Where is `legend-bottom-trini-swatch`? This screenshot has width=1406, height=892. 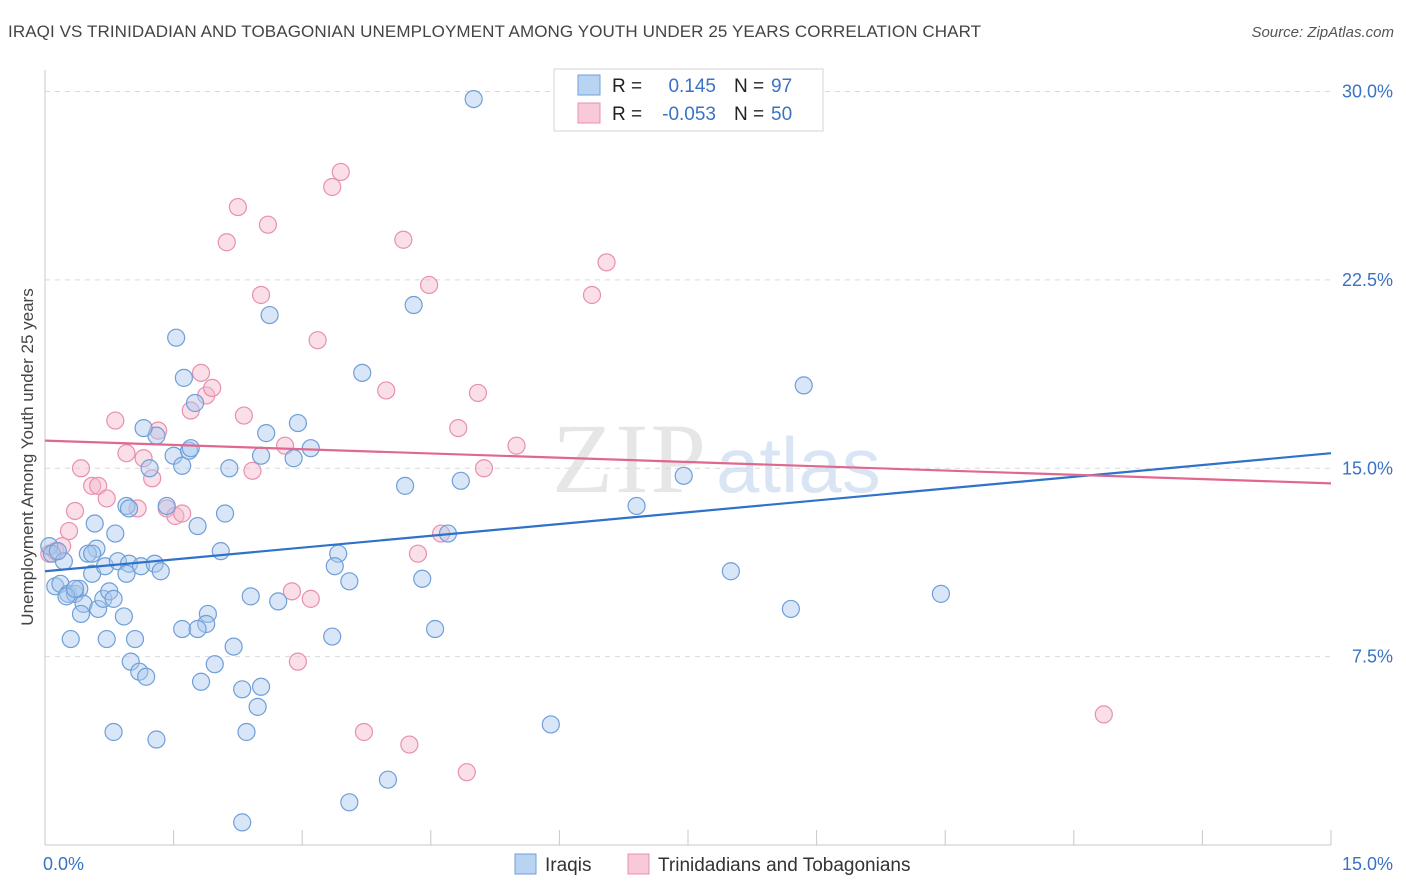
legend-bottom-trini-swatch is located at coordinates (638, 864).